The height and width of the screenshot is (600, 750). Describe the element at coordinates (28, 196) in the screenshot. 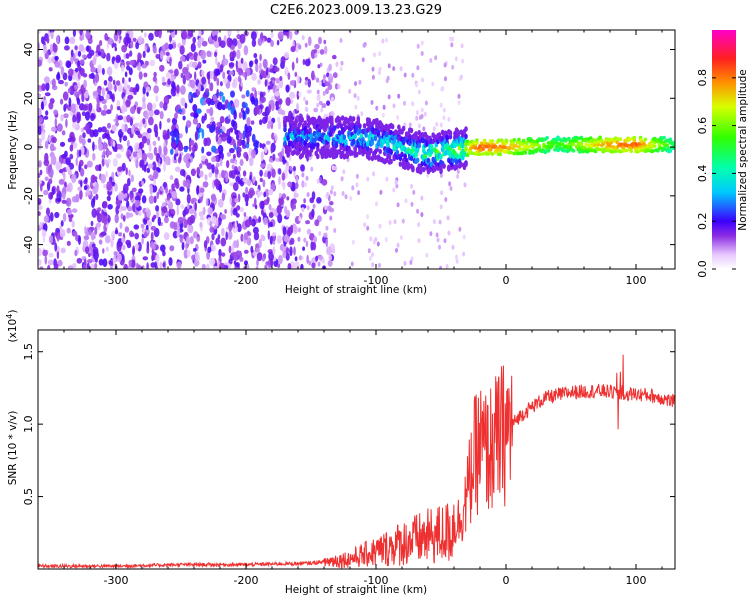

I see `y-tick-label: -20` at that location.